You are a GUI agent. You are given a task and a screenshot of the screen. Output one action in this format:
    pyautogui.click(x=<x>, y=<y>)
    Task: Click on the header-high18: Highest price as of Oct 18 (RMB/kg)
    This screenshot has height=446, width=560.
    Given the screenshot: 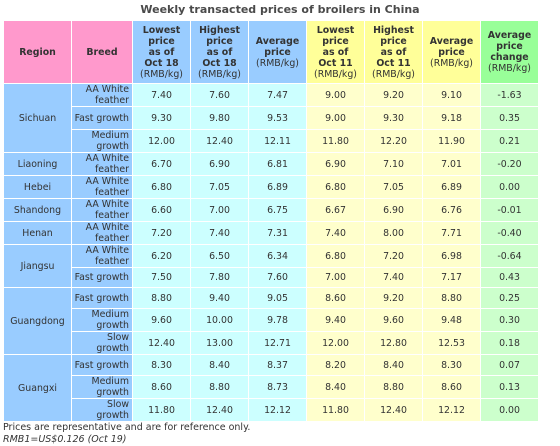 What is the action you would take?
    pyautogui.click(x=219, y=52)
    